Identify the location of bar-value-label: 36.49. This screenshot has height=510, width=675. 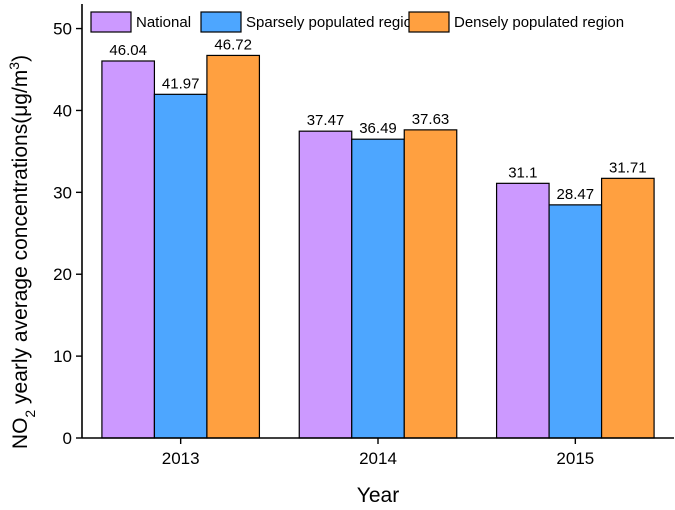
(378, 128).